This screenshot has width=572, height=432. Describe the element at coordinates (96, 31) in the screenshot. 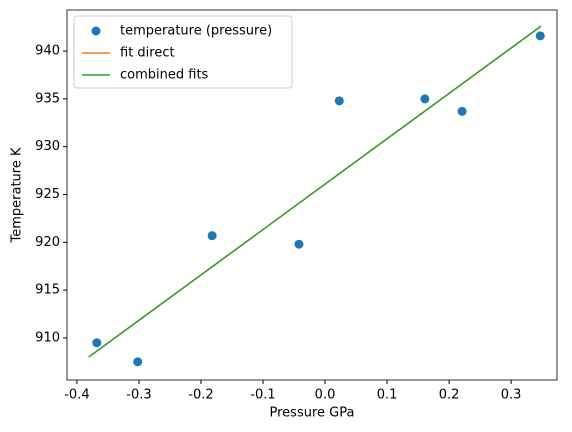

I see `legend-marker` at that location.